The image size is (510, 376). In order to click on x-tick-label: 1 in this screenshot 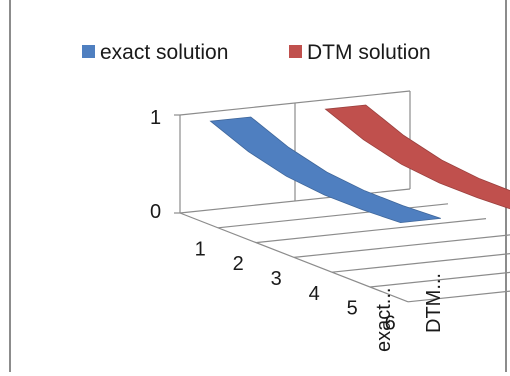, I will do `click(200, 249)`.